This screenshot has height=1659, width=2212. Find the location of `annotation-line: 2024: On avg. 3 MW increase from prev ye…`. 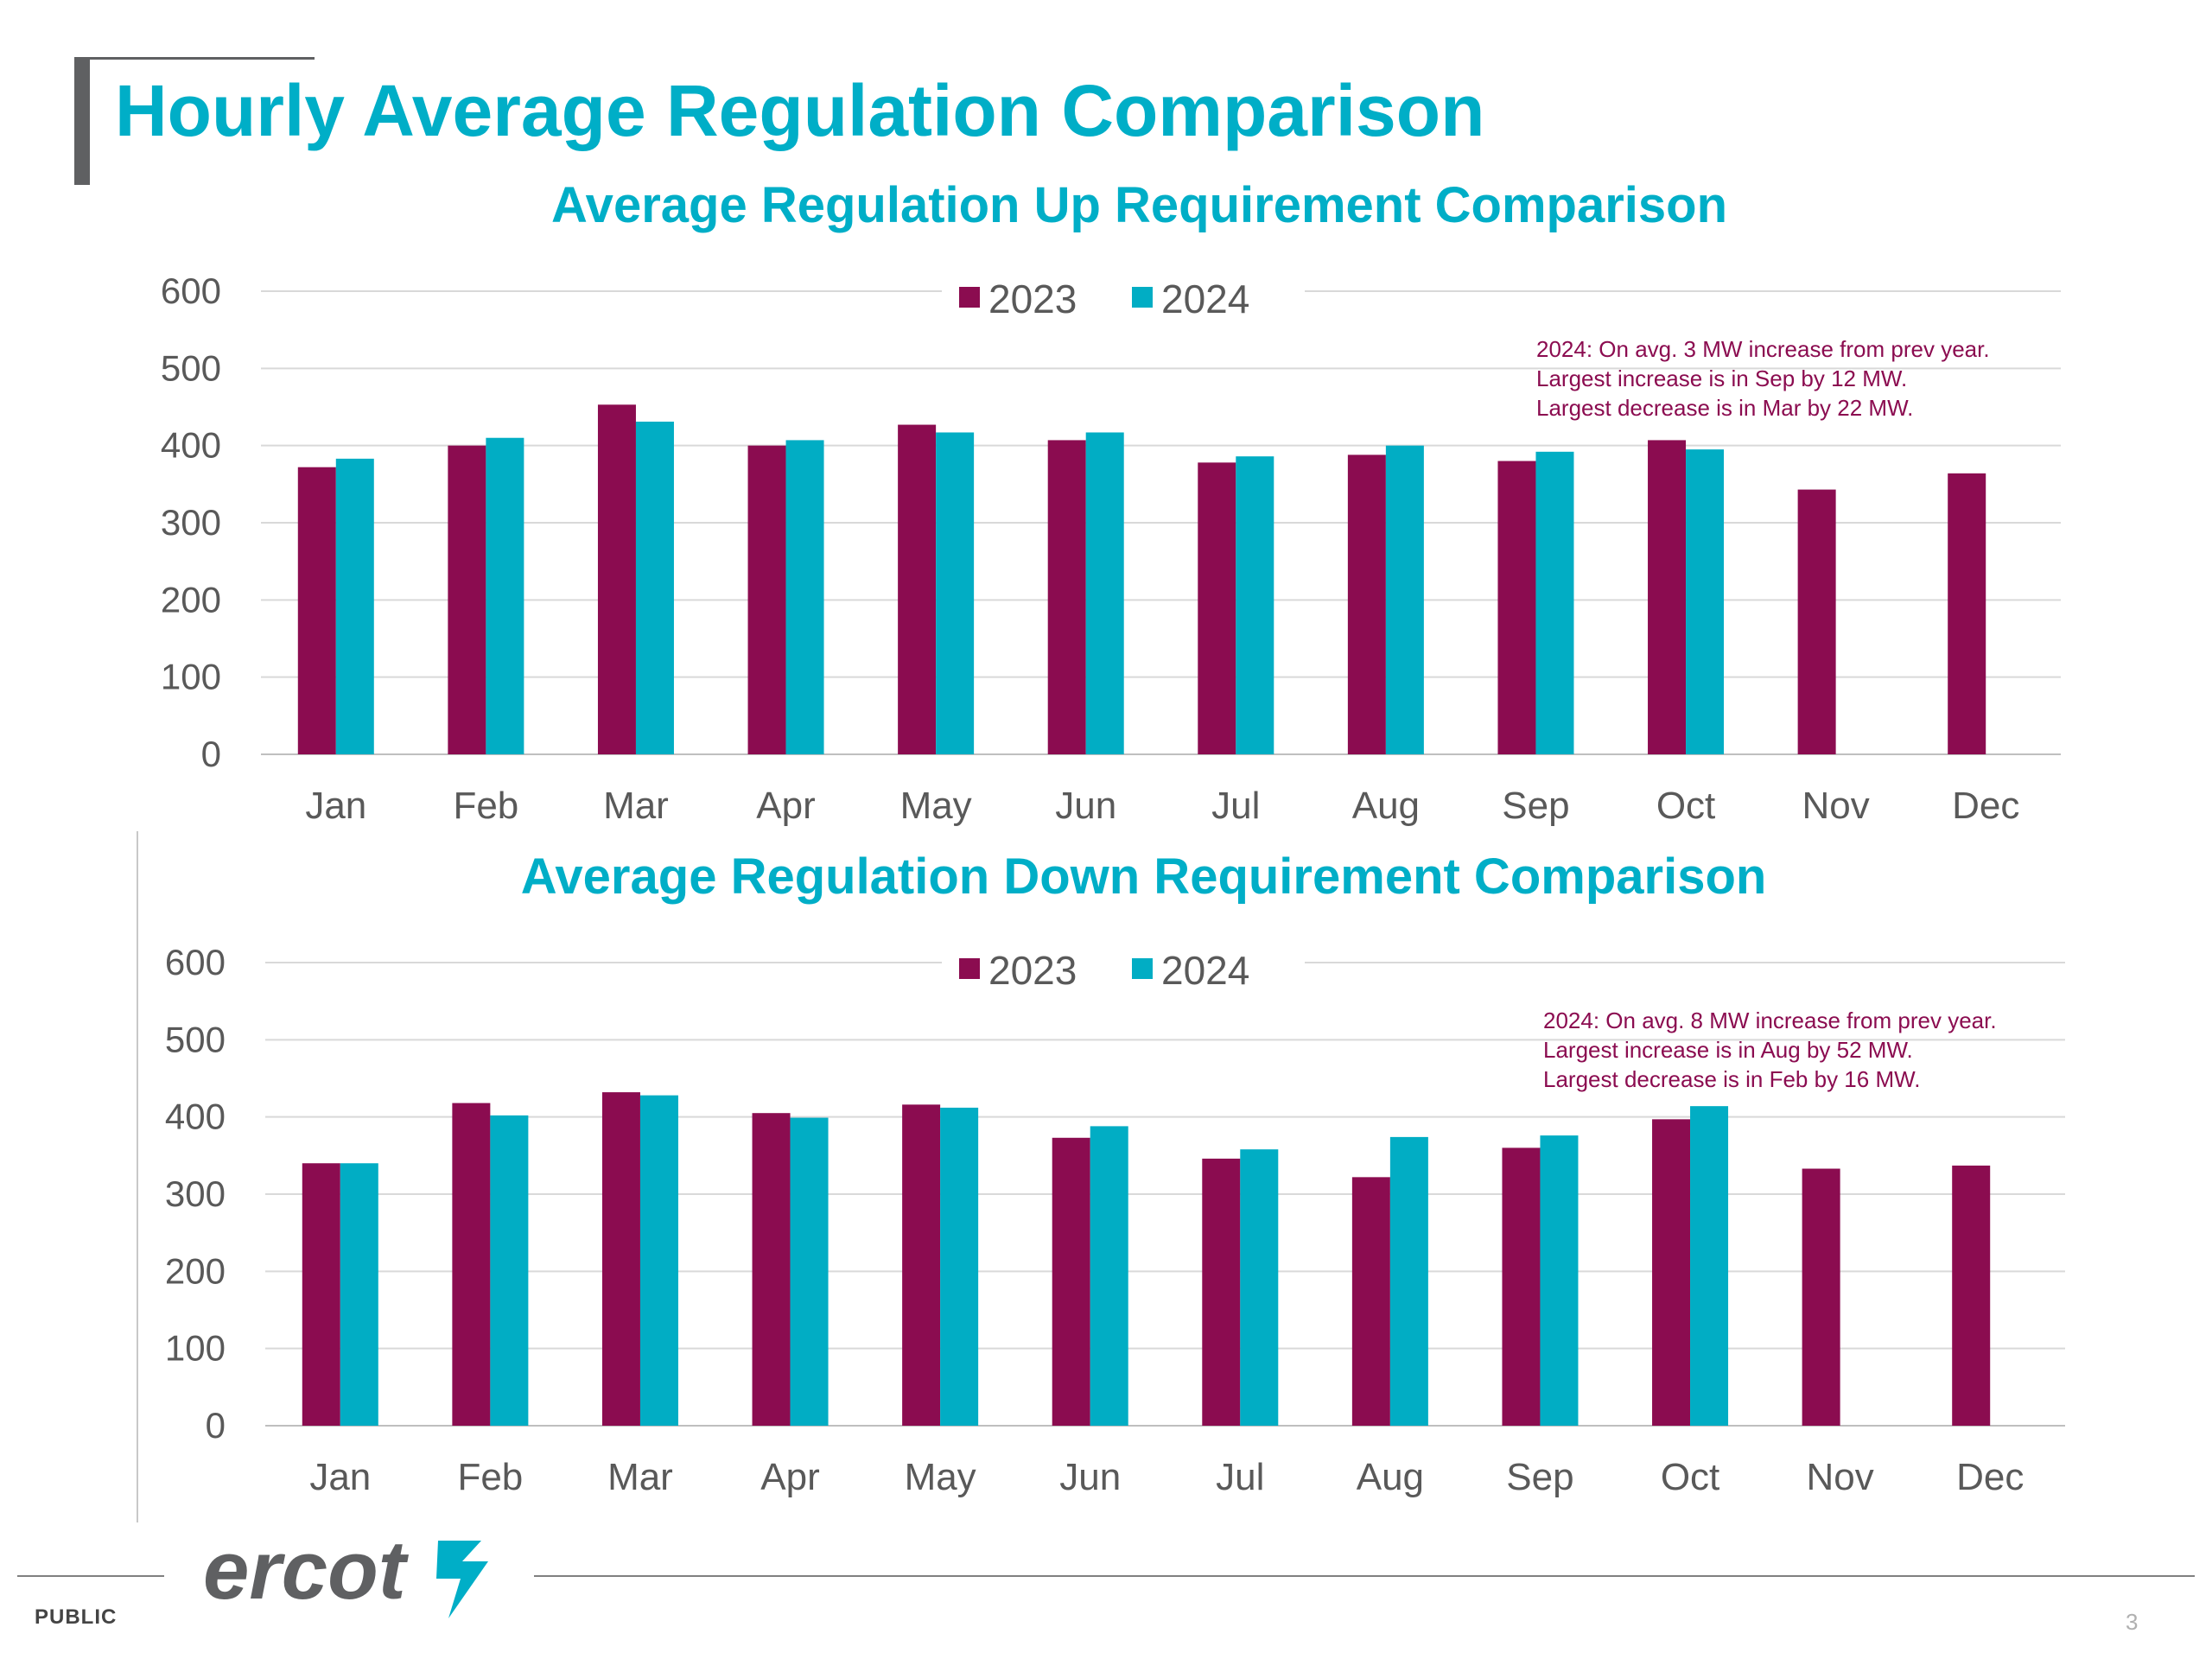

annotation-line: 2024: On avg. 3 MW increase from prev ye… is located at coordinates (1763, 349).